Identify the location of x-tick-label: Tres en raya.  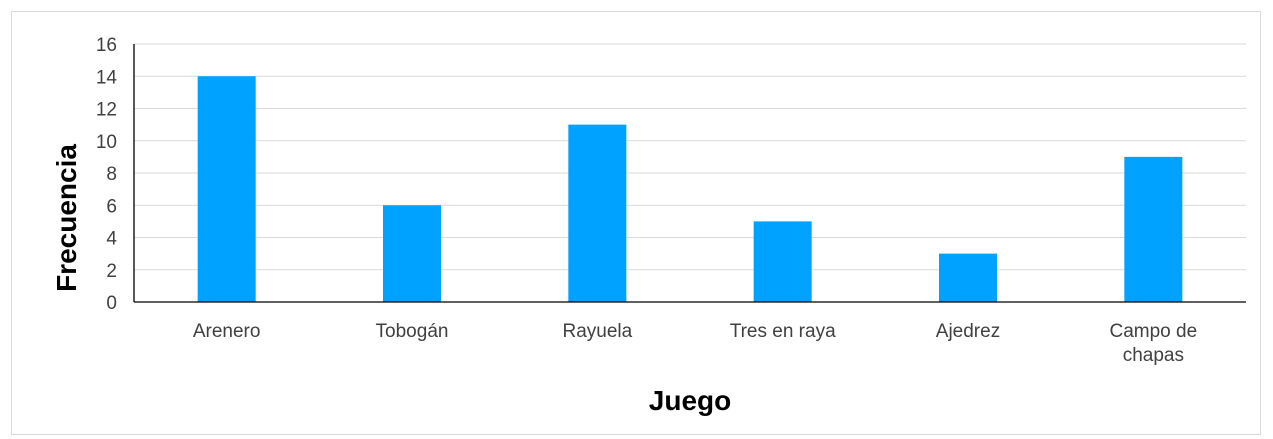
(783, 331).